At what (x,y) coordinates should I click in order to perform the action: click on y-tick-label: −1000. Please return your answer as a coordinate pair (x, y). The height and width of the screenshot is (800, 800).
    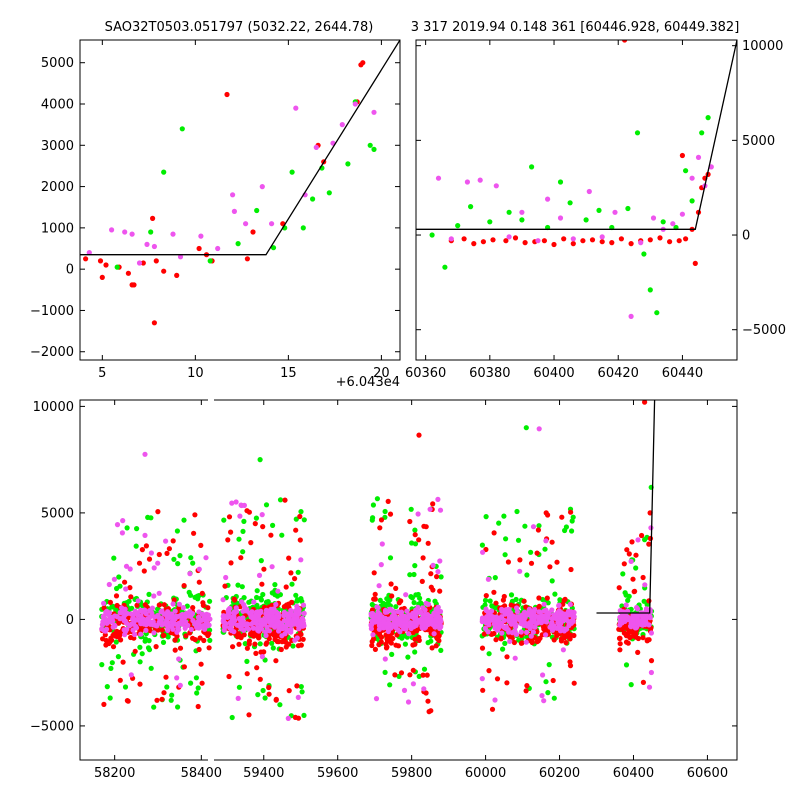
    Looking at the image, I should click on (52, 311).